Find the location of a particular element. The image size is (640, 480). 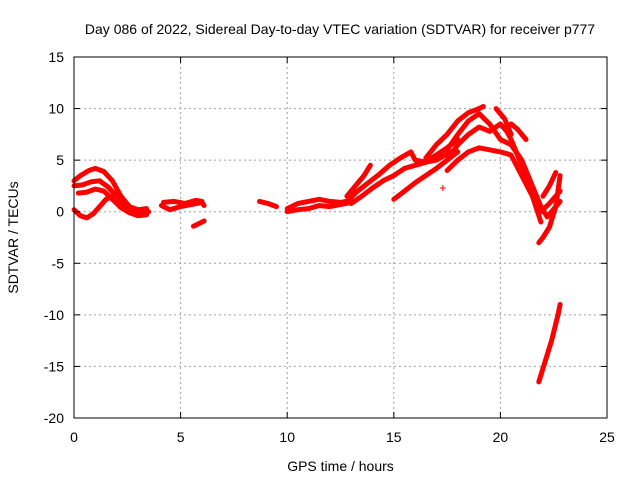

x-tick-label: 0 is located at coordinates (74, 437).